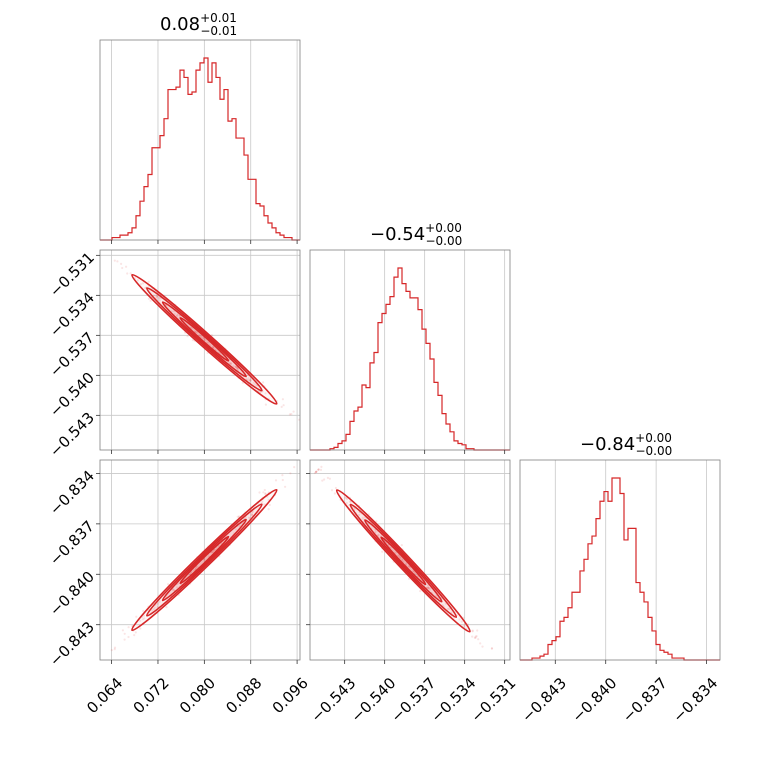 Image resolution: width=760 pixels, height=760 pixels. Describe the element at coordinates (607, 444) in the screenshot. I see `title-value: −0.84` at that location.